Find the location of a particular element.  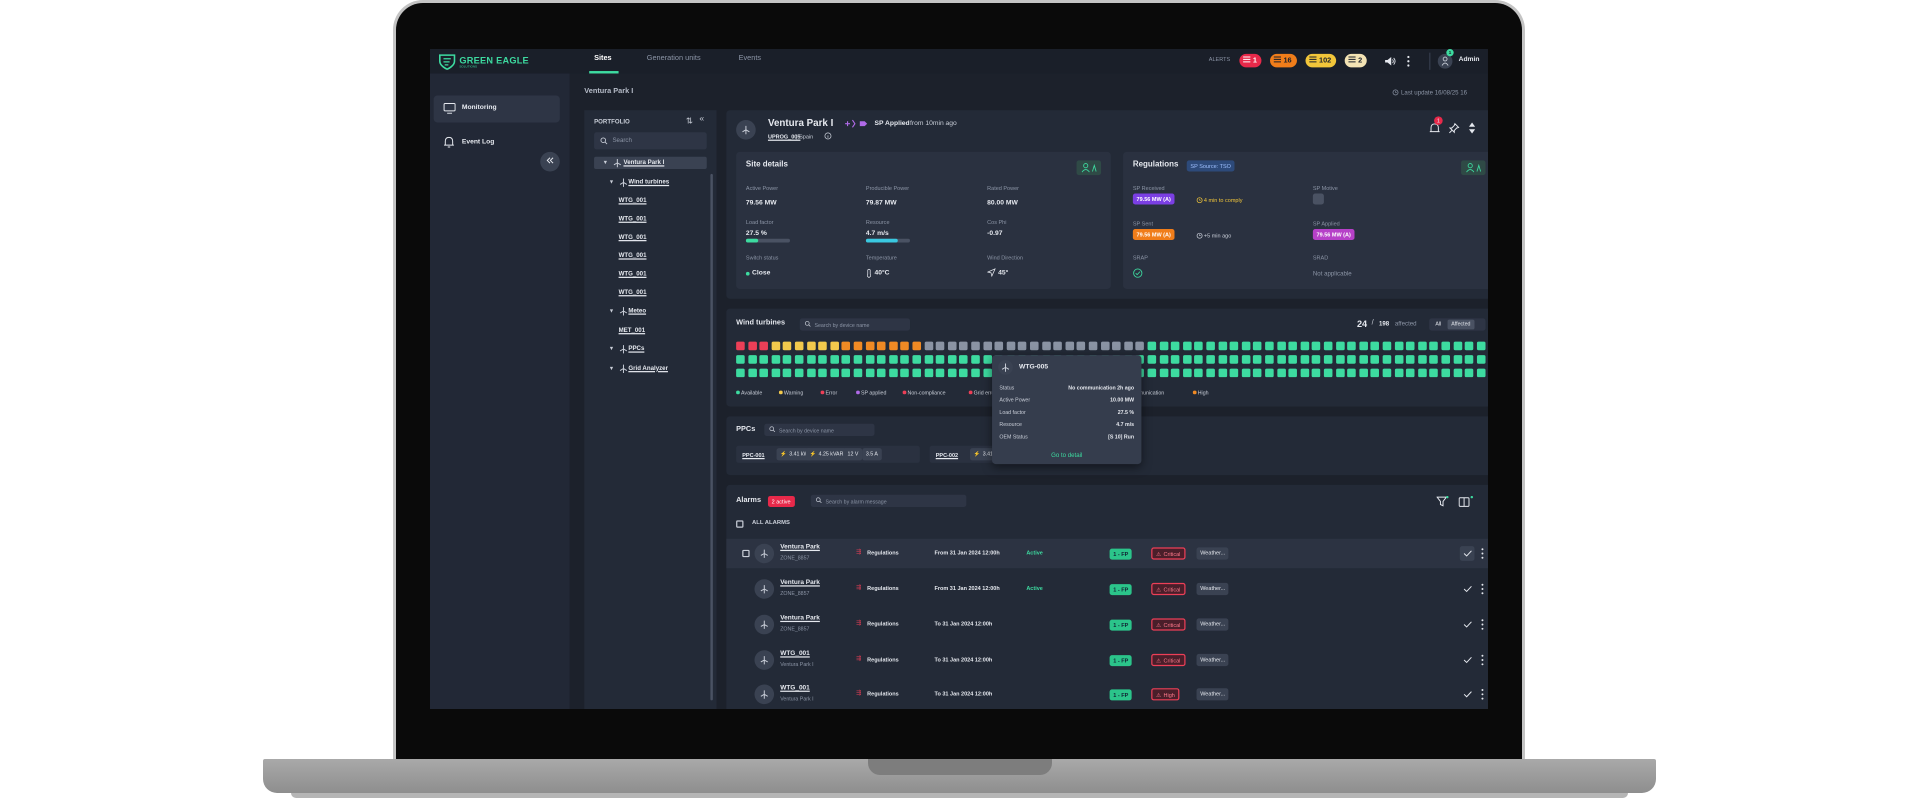

assign-button is located at coordinates (1473, 168).